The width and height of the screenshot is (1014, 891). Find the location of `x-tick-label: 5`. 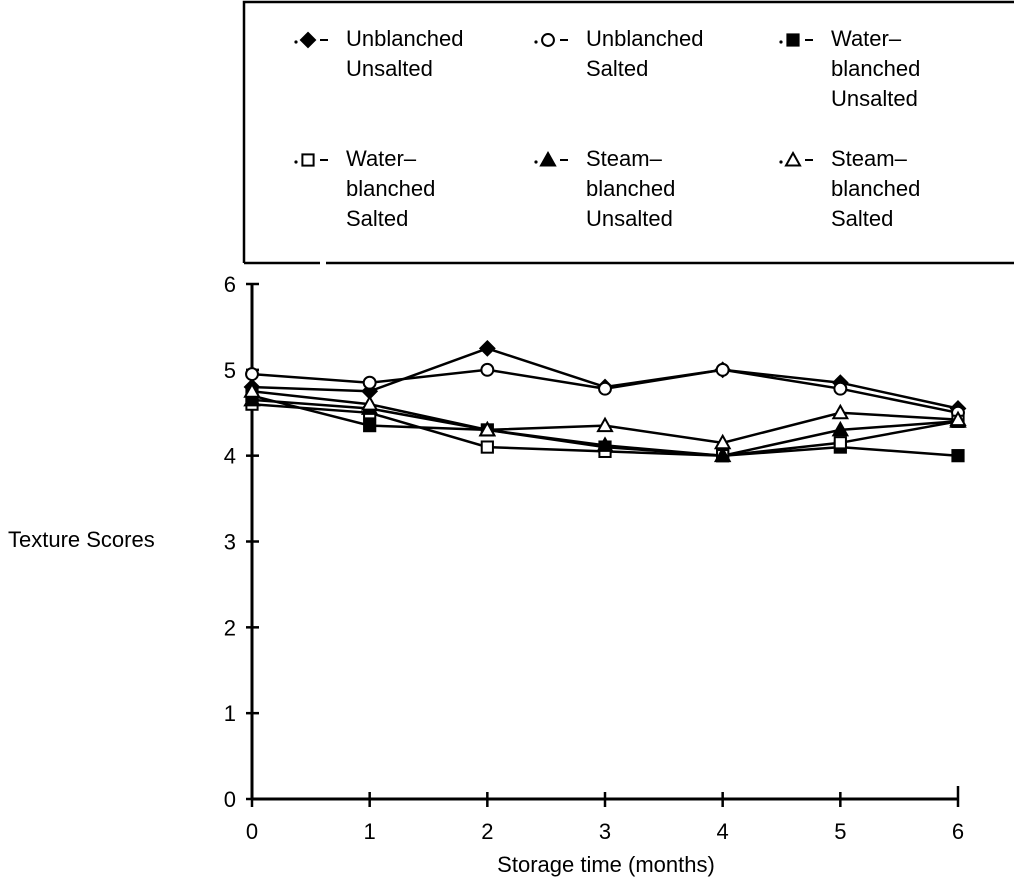

x-tick-label: 5 is located at coordinates (840, 831).